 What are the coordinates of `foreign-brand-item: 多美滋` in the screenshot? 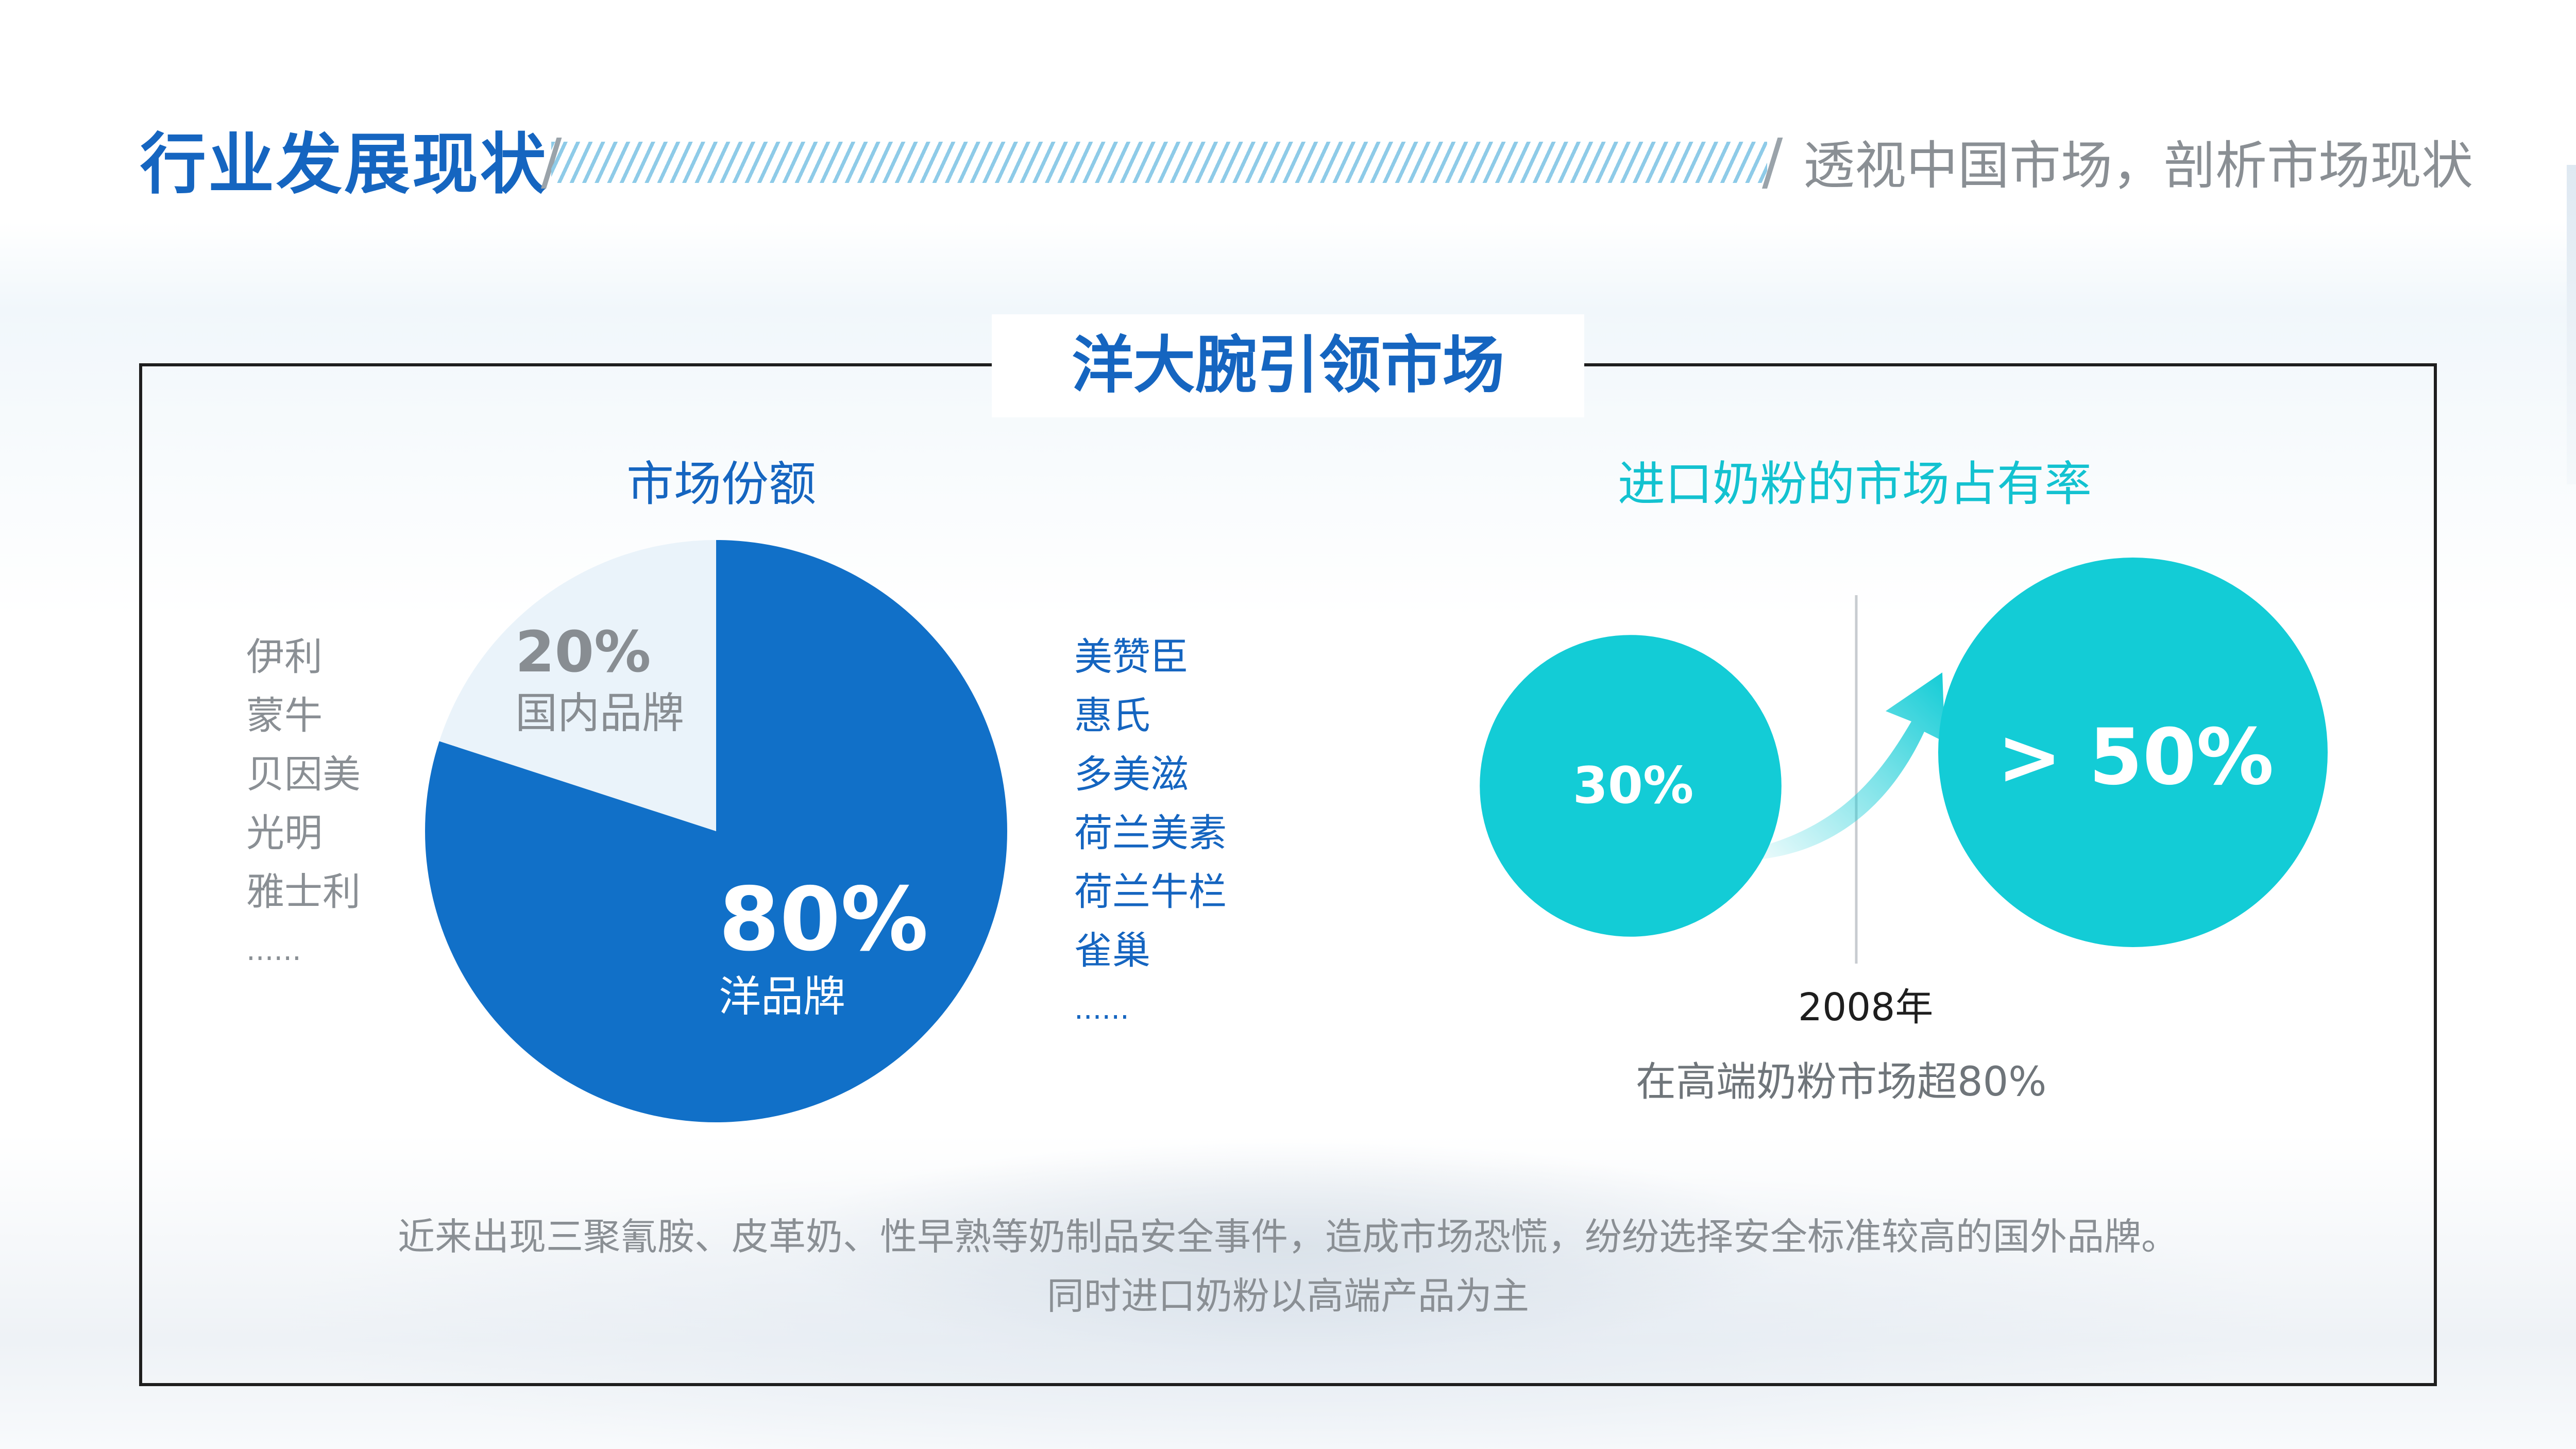 It's located at (1131, 774).